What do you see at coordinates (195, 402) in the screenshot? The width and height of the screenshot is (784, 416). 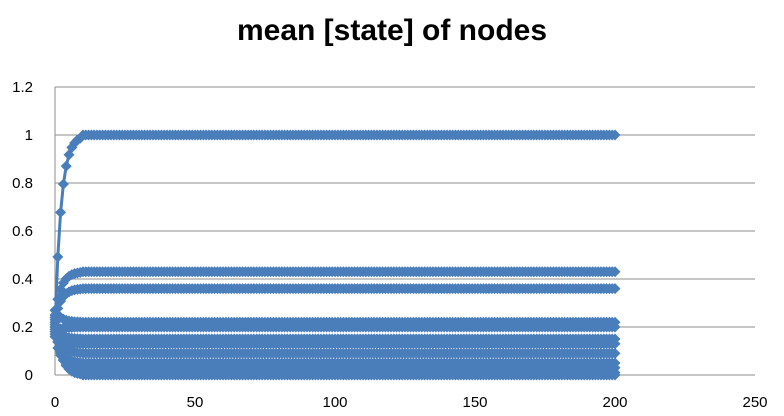 I see `x-tick-label: 50` at bounding box center [195, 402].